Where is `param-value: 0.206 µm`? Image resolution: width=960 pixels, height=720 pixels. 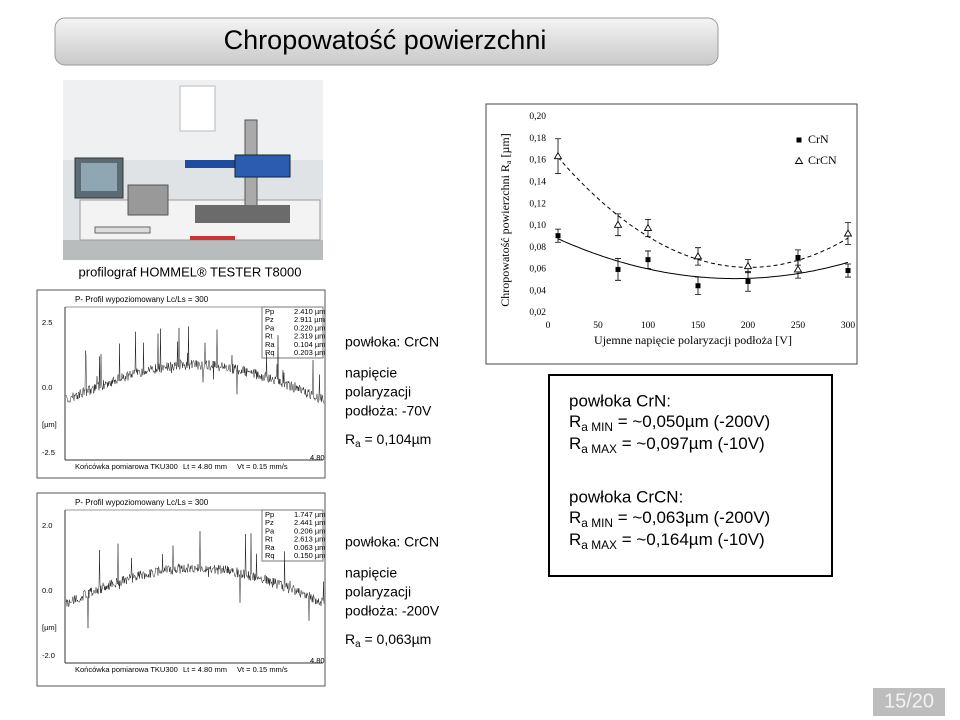 param-value: 0.206 µm is located at coordinates (309, 530).